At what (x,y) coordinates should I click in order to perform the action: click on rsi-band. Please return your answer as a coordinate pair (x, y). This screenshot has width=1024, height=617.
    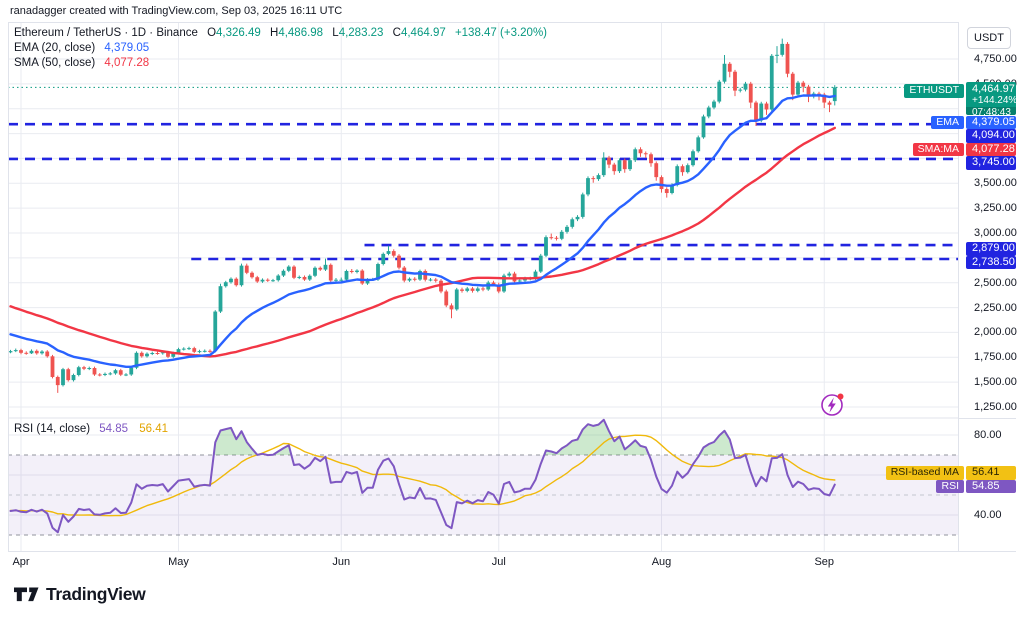
    Looking at the image, I should click on (483, 495).